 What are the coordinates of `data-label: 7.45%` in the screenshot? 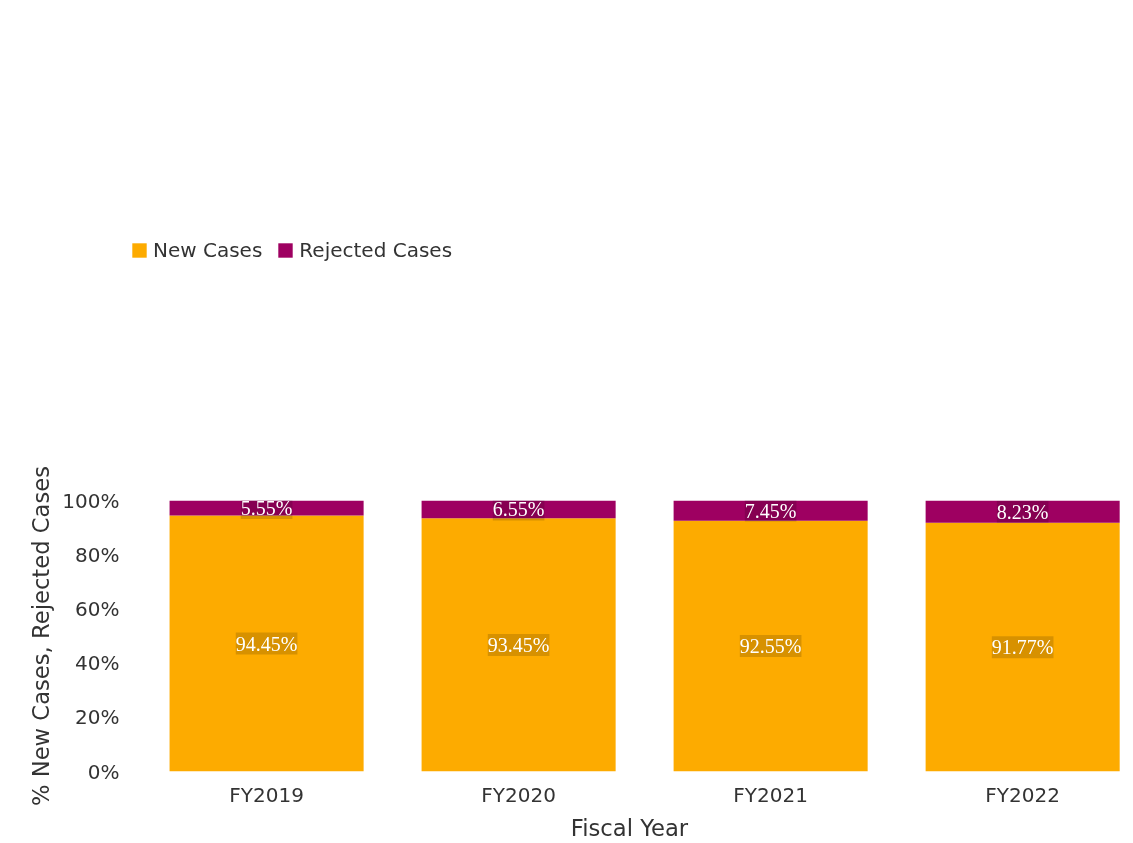 It's located at (770, 510).